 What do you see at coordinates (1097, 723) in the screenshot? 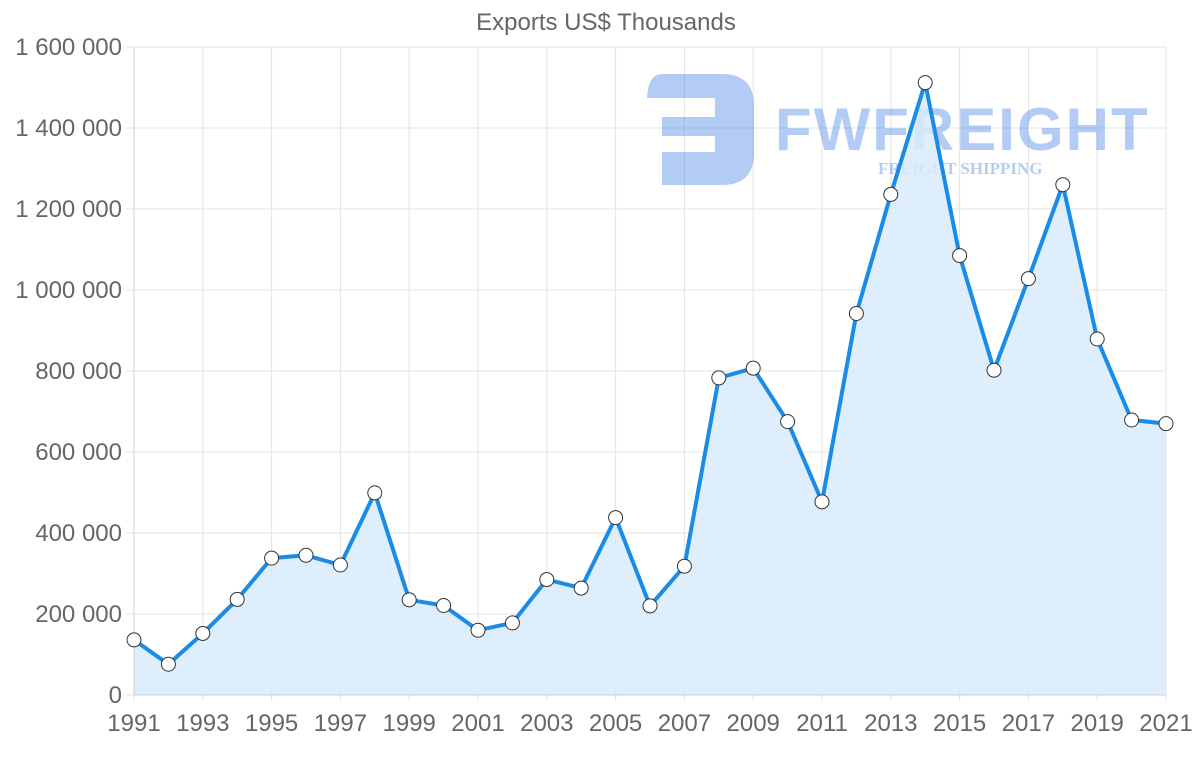
I see `x-tick-label: 2019` at bounding box center [1097, 723].